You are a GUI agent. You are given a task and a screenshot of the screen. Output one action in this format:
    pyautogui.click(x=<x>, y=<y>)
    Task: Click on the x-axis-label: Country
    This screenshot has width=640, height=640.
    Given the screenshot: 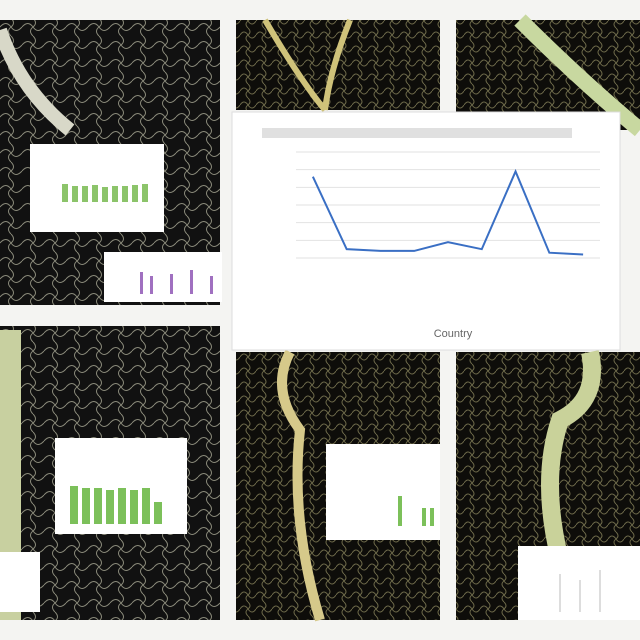 What is the action you would take?
    pyautogui.click(x=453, y=334)
    